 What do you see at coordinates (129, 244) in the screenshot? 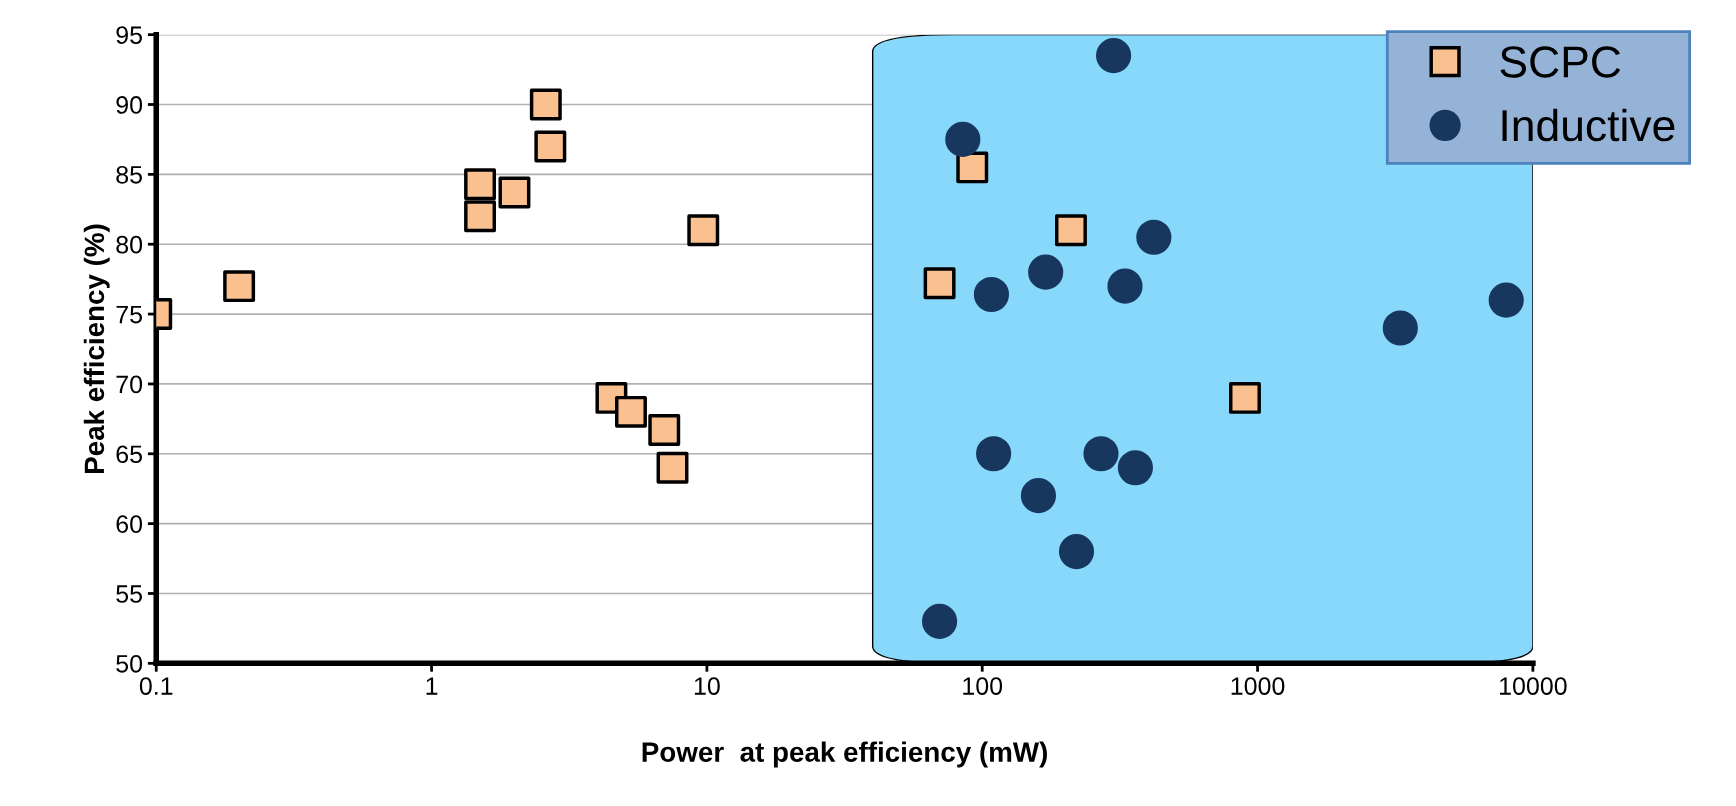
I see `y-tick-label: 80` at bounding box center [129, 244].